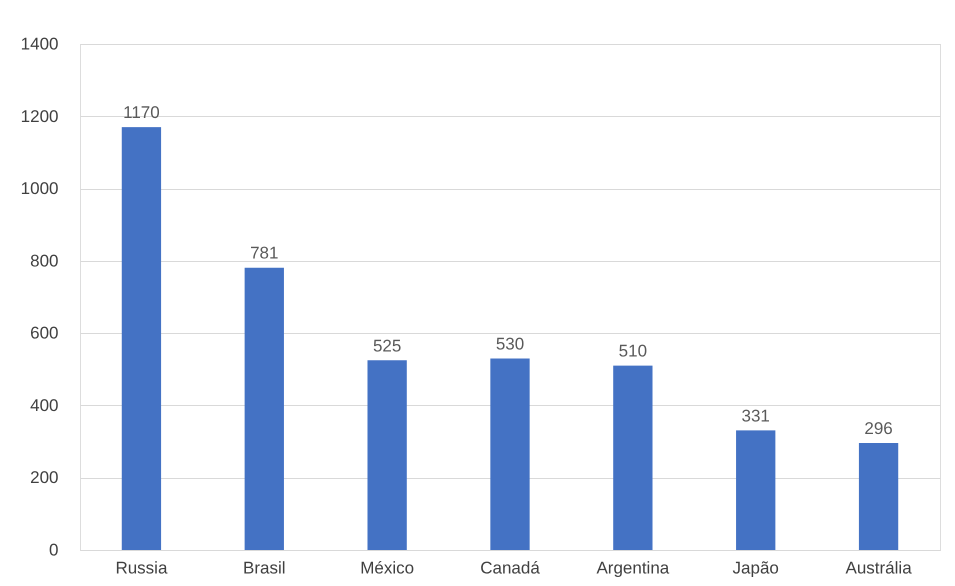 The width and height of the screenshot is (955, 586). I want to click on data-label: 525, so click(387, 346).